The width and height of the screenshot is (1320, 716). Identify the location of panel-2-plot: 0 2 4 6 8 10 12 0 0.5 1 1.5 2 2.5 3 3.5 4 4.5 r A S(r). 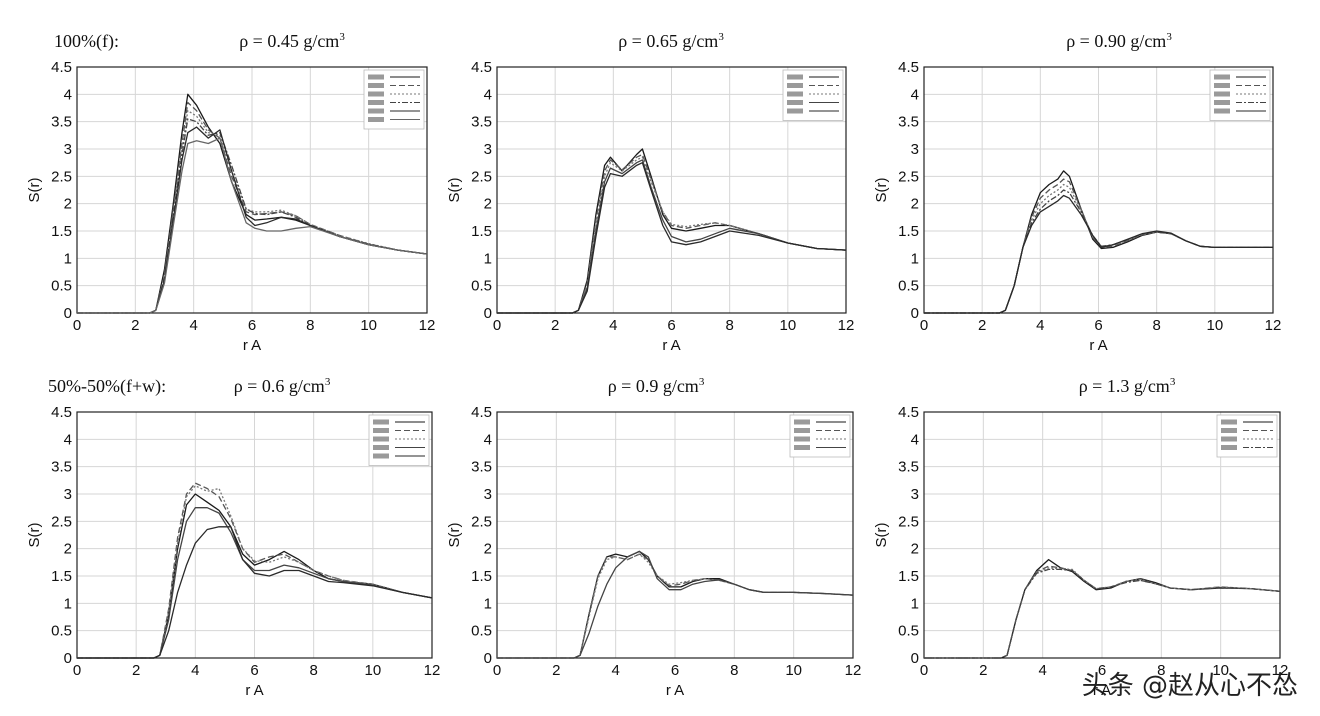
(650, 206).